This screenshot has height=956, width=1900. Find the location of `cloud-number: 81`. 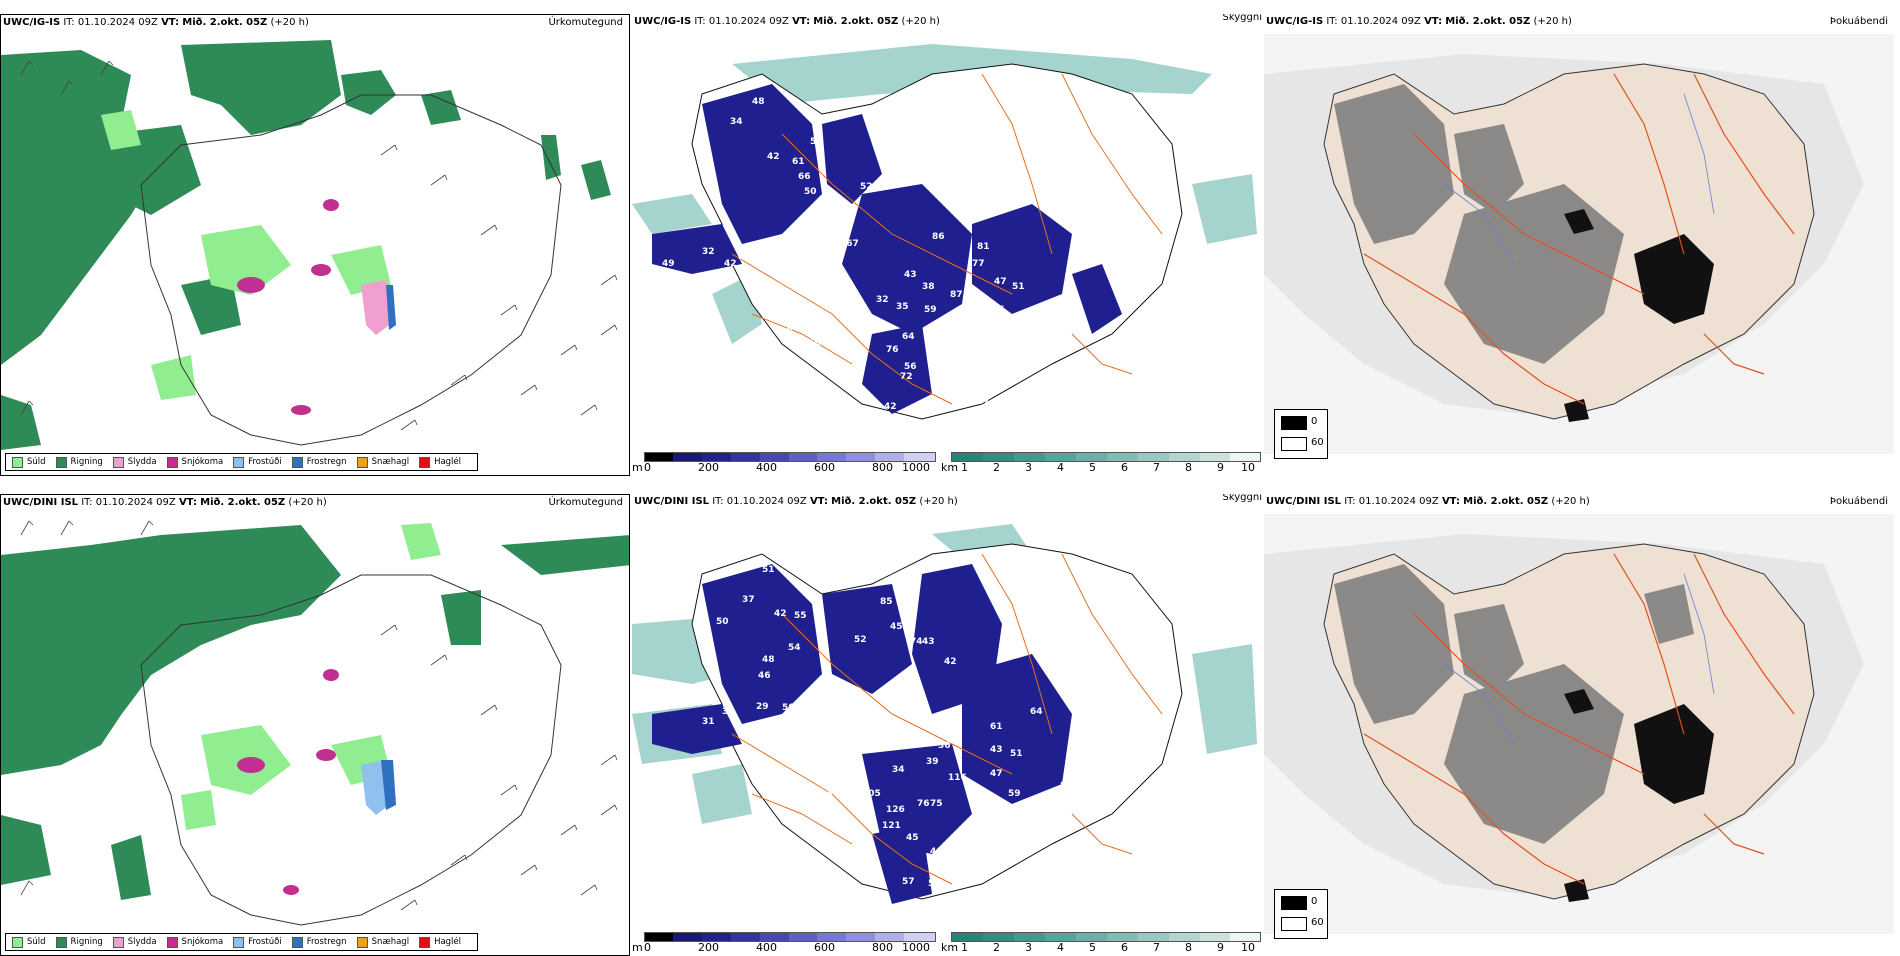

cloud-number: 81 is located at coordinates (983, 247).